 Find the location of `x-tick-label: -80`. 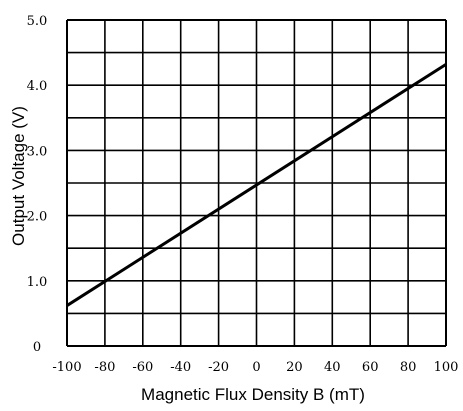

x-tick-label: -80 is located at coordinates (104, 367).